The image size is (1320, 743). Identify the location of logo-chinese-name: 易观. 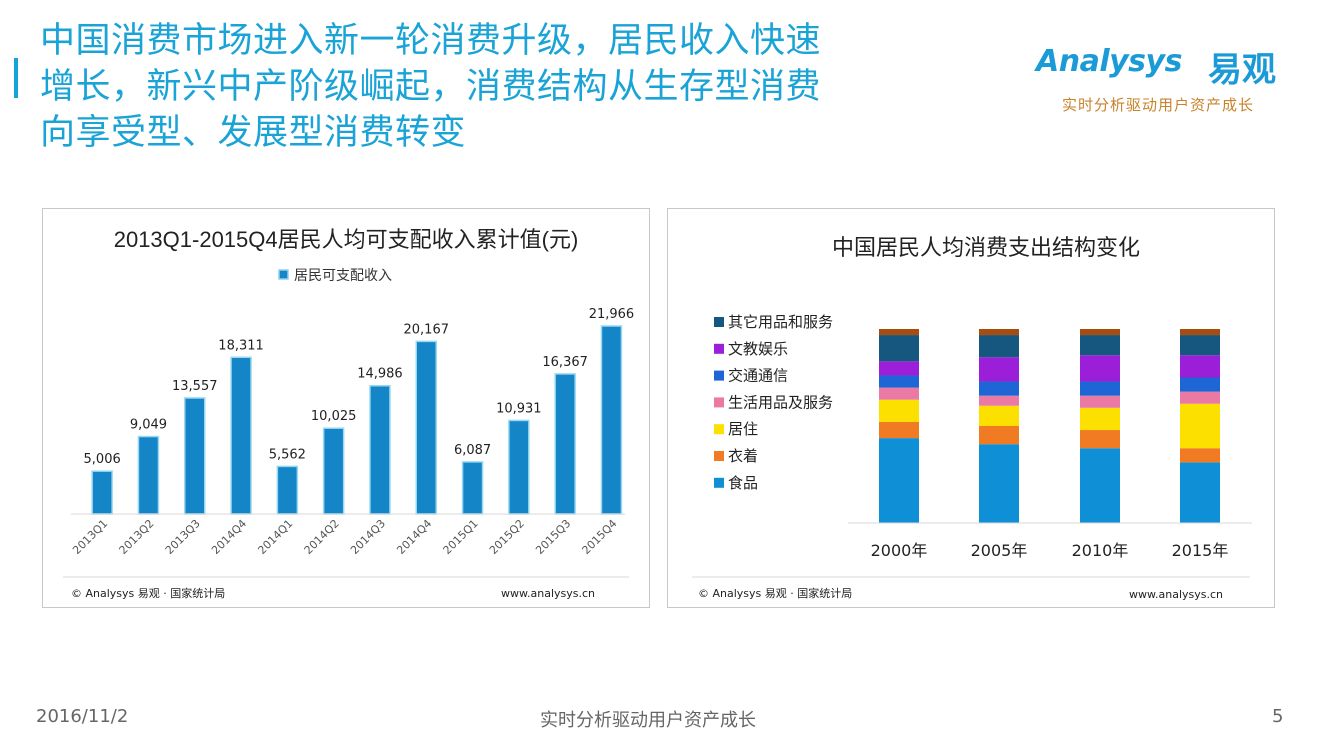
(1242, 70).